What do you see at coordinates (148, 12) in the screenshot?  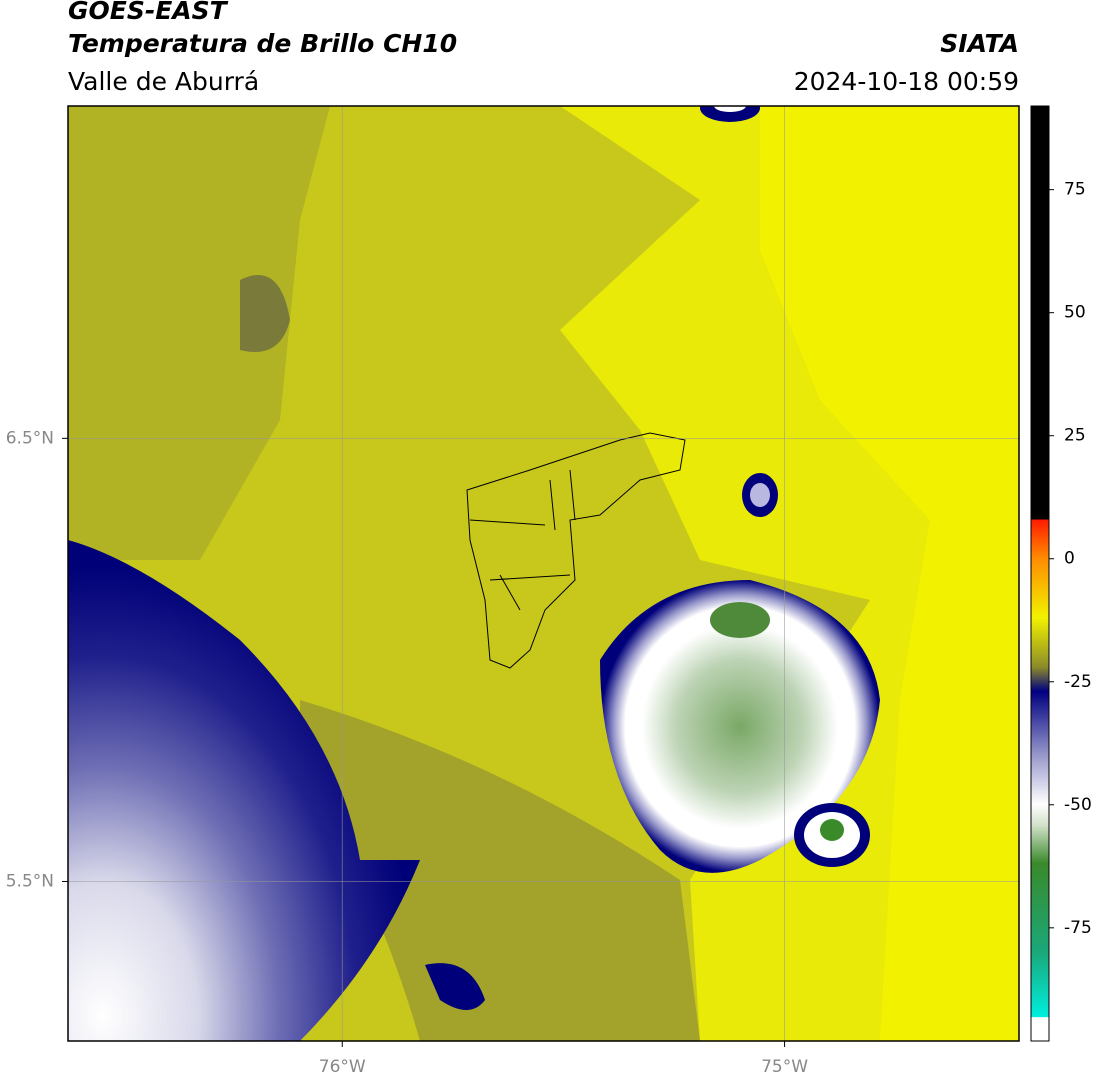 I see `satellite: GOES-EAST` at bounding box center [148, 12].